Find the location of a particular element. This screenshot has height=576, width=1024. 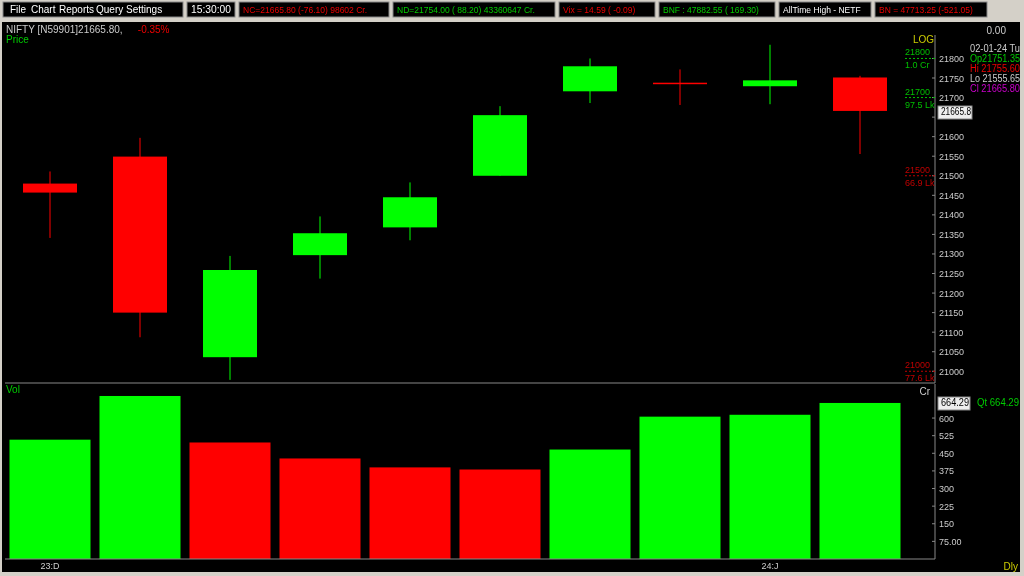

text: Op21751.35 is located at coordinates (997, 58).